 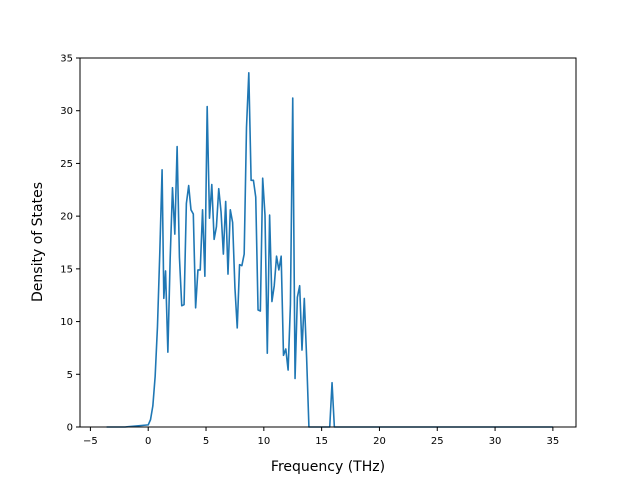 What do you see at coordinates (553, 441) in the screenshot?
I see `x-tick-label: 35` at bounding box center [553, 441].